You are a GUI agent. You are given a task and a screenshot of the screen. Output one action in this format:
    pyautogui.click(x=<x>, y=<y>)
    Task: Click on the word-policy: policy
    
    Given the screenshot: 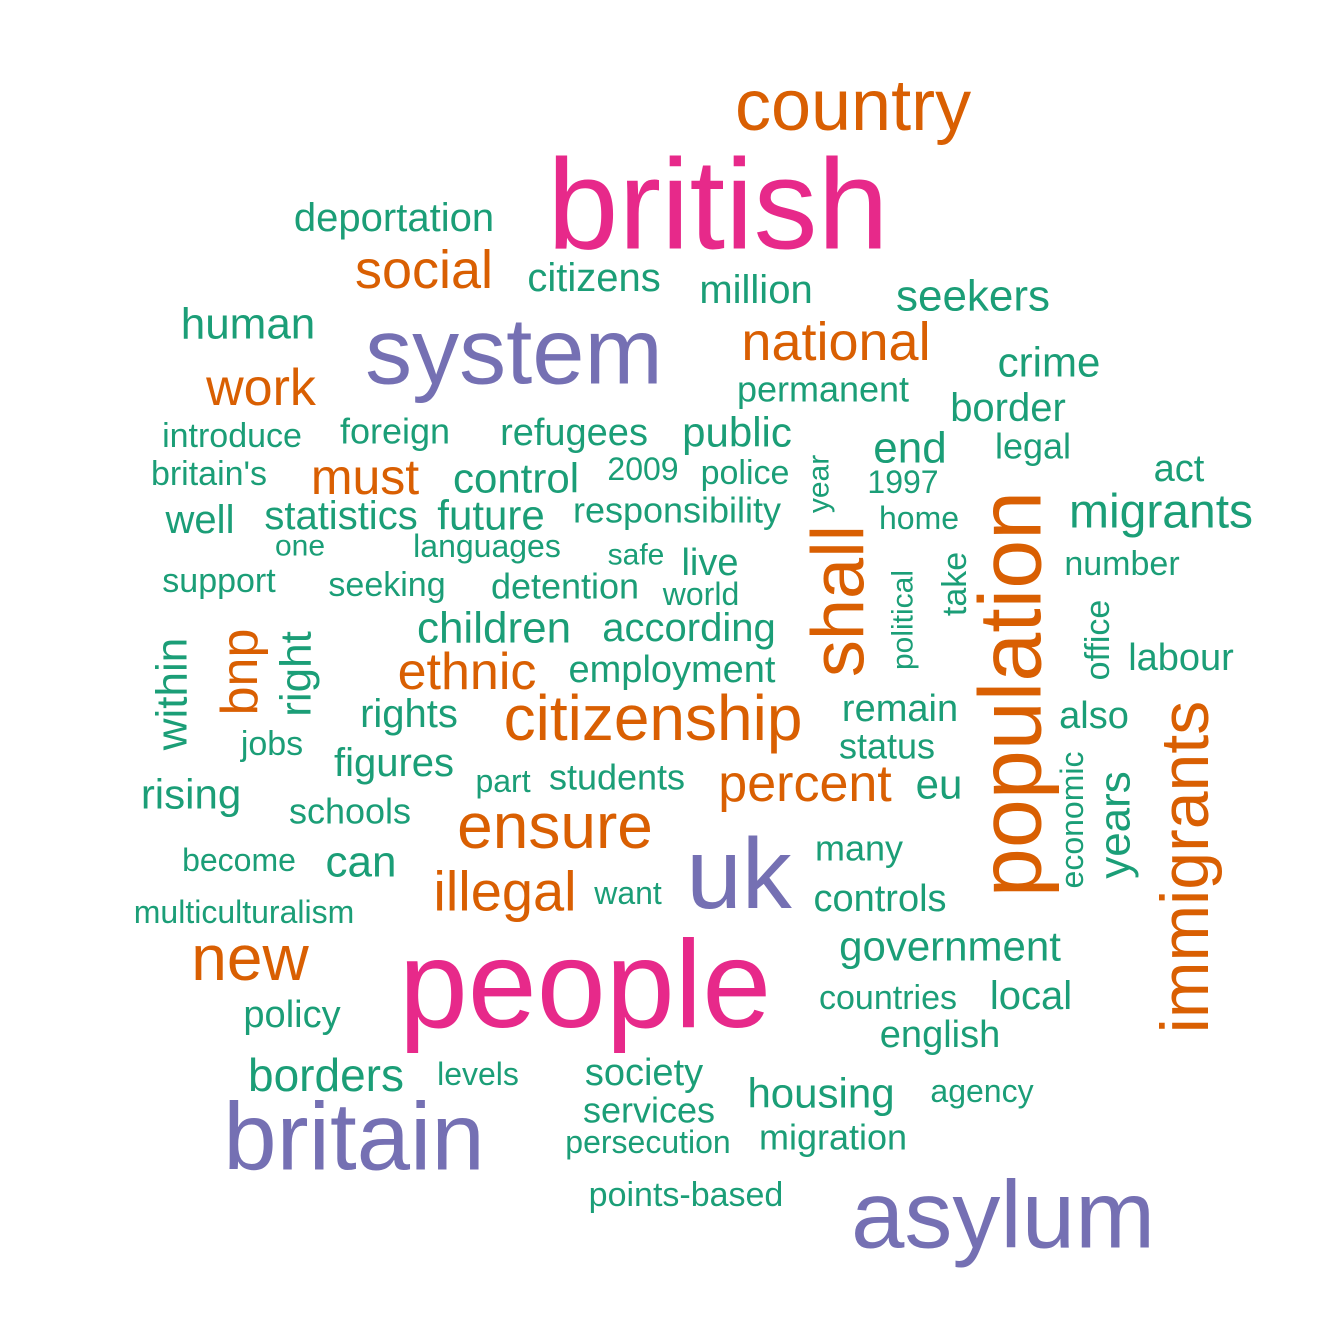 What is the action you would take?
    pyautogui.click(x=291, y=1015)
    